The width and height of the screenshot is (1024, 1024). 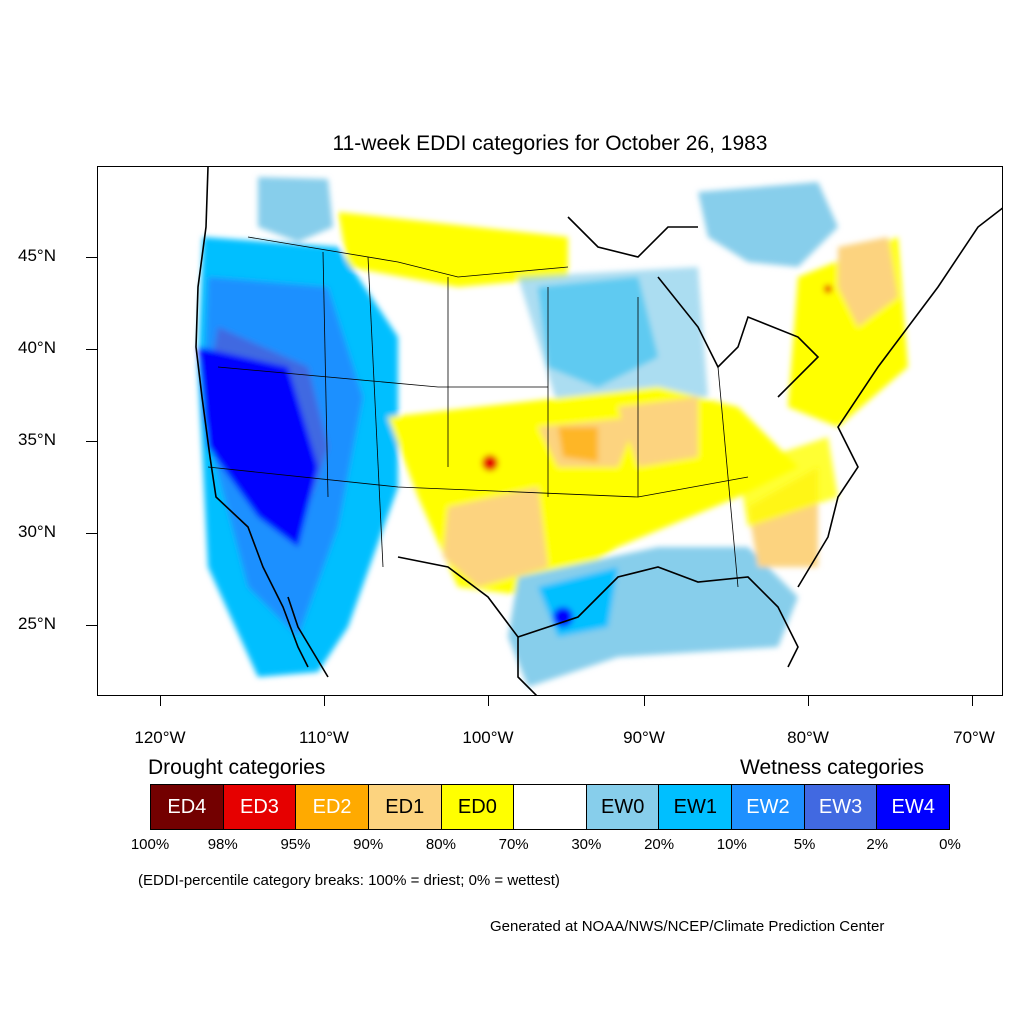 I want to click on wet-region-canada-west, so click(x=295, y=209).